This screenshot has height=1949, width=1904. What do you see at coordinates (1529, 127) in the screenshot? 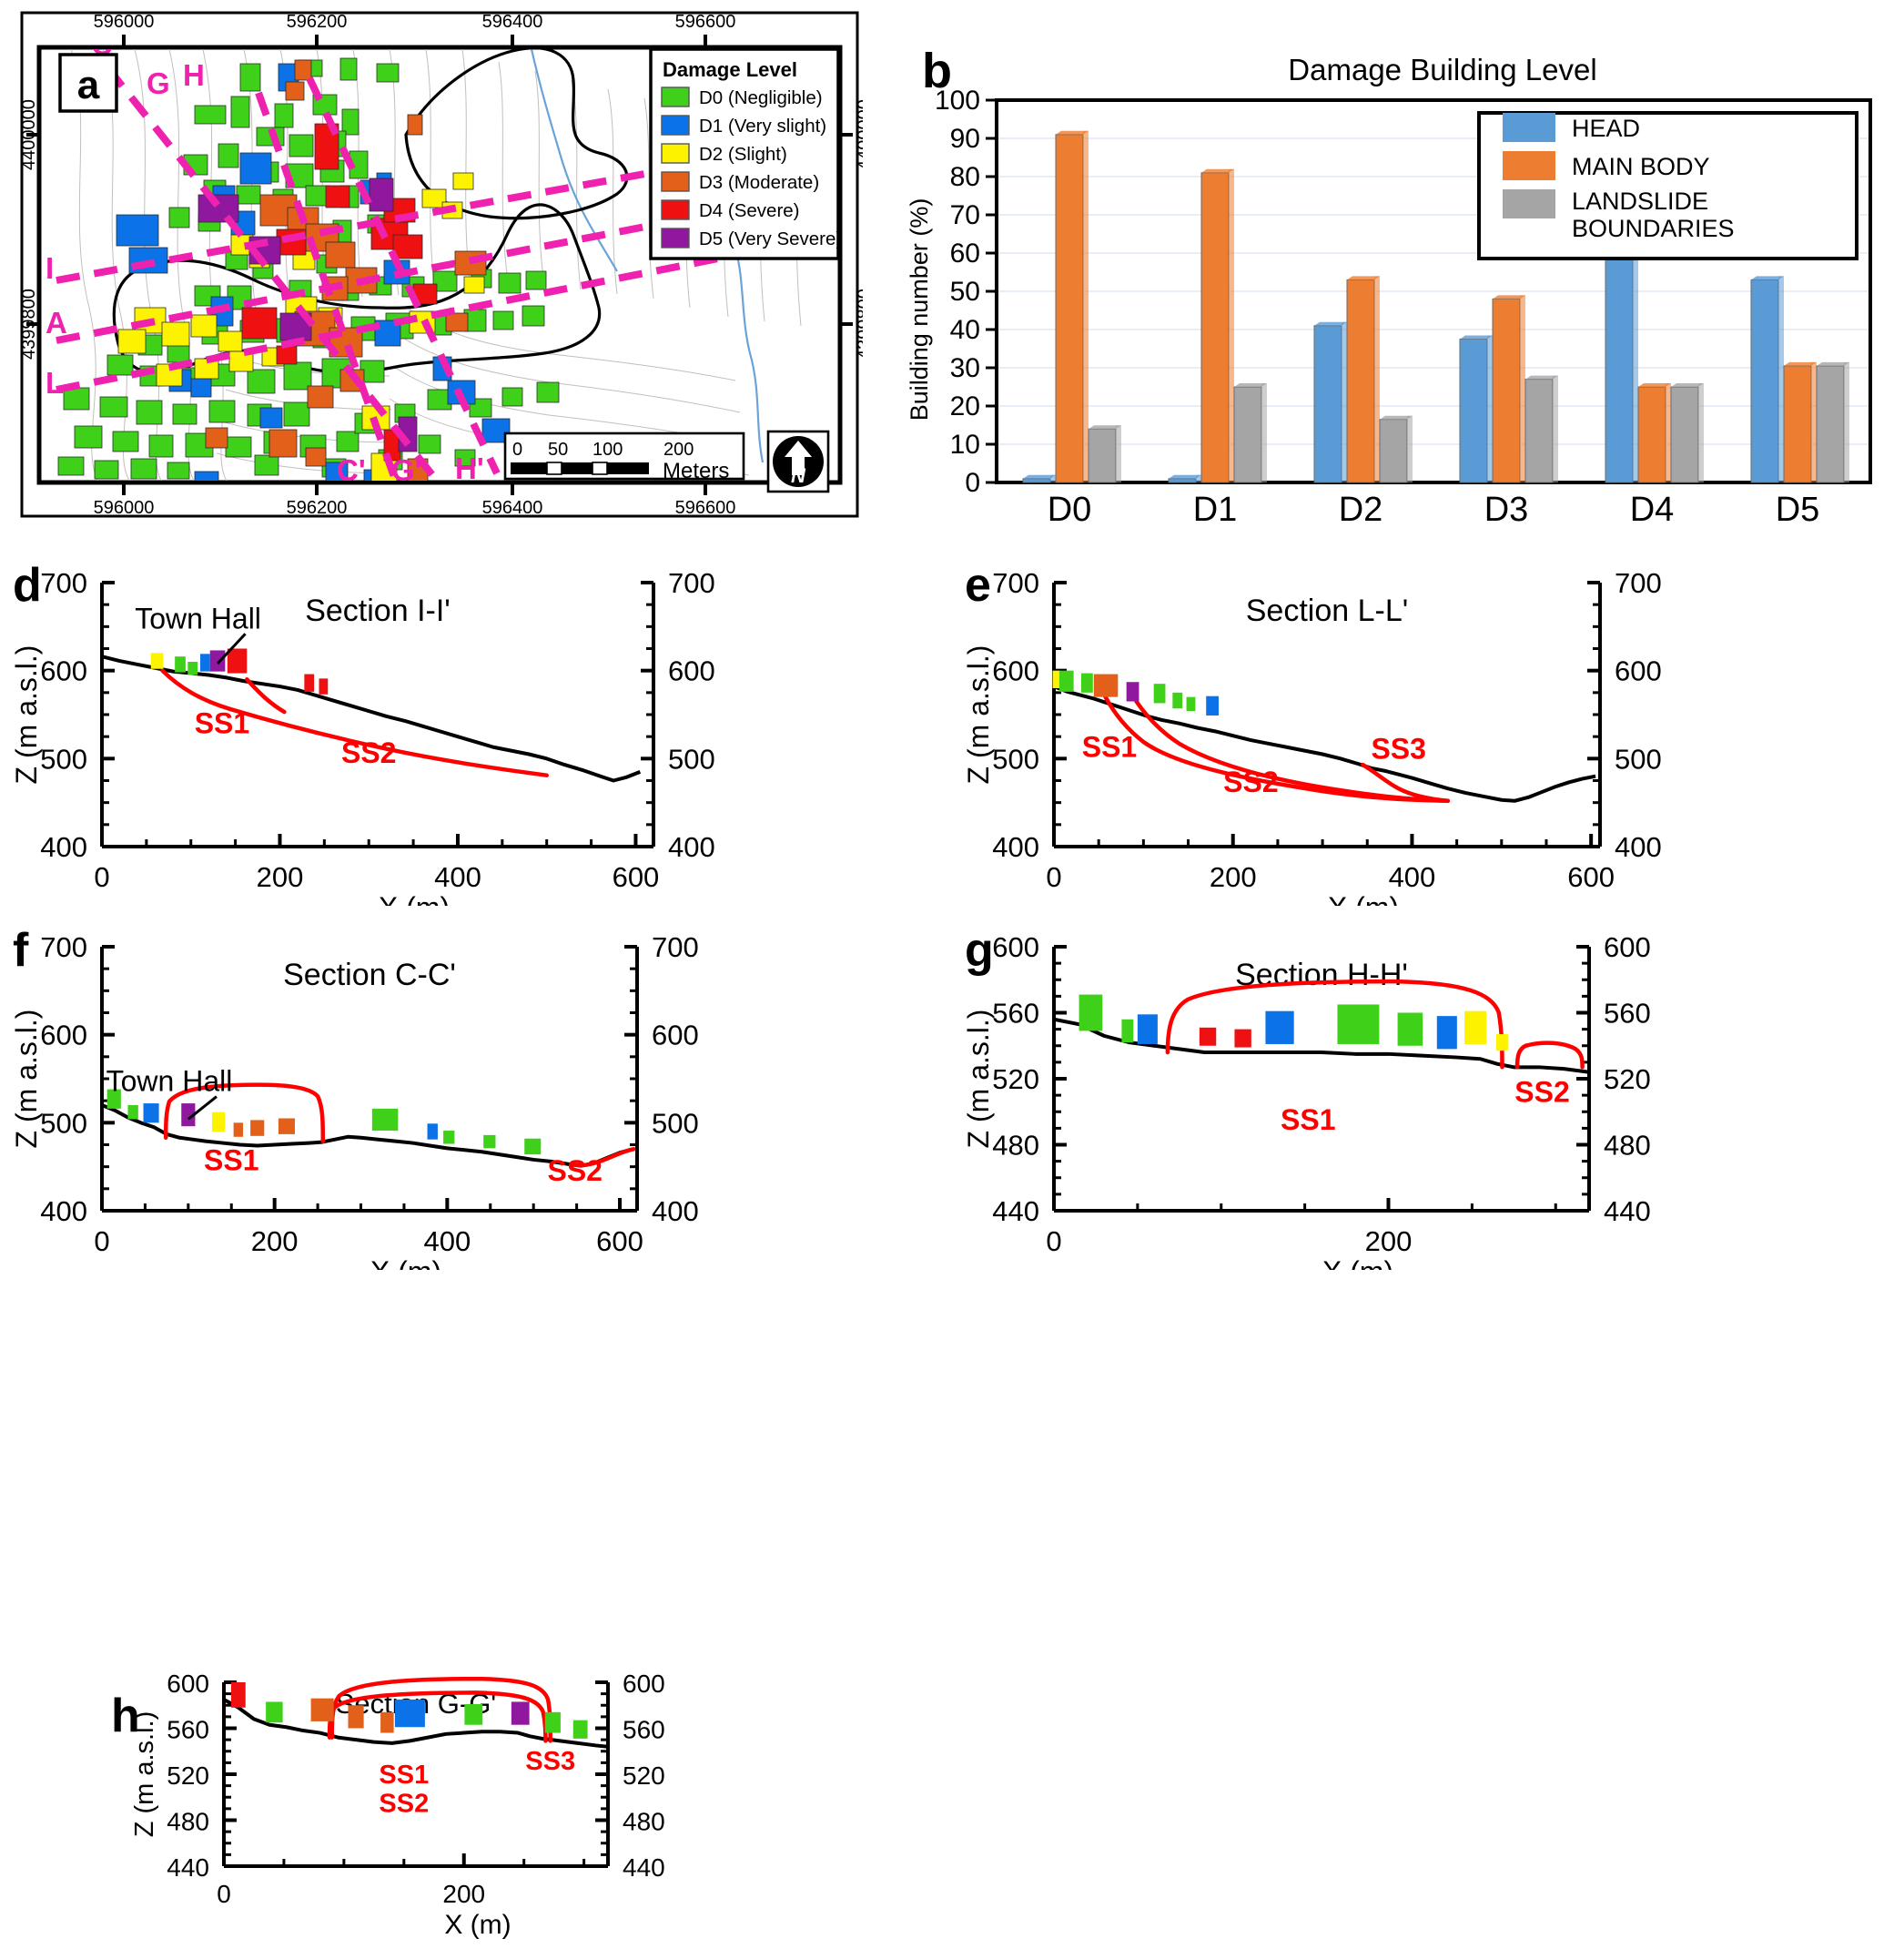
I see `bar-legend-swatch-head` at bounding box center [1529, 127].